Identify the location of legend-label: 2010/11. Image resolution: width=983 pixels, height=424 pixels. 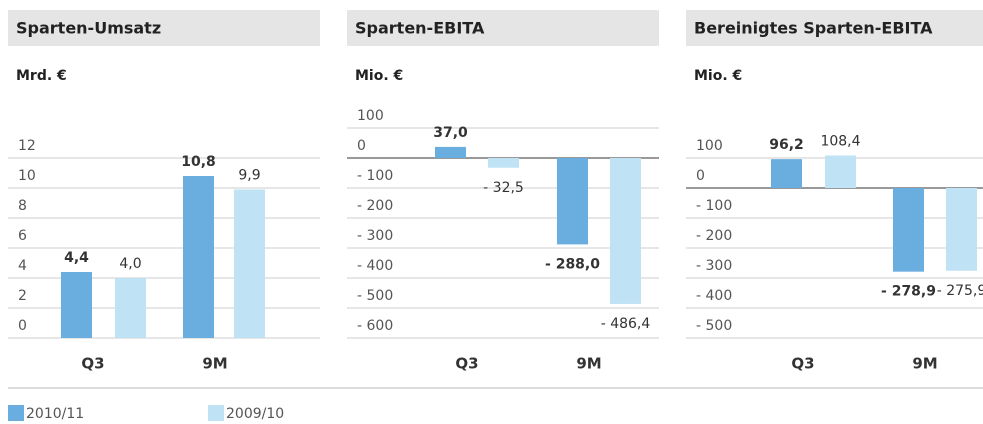
(55, 414).